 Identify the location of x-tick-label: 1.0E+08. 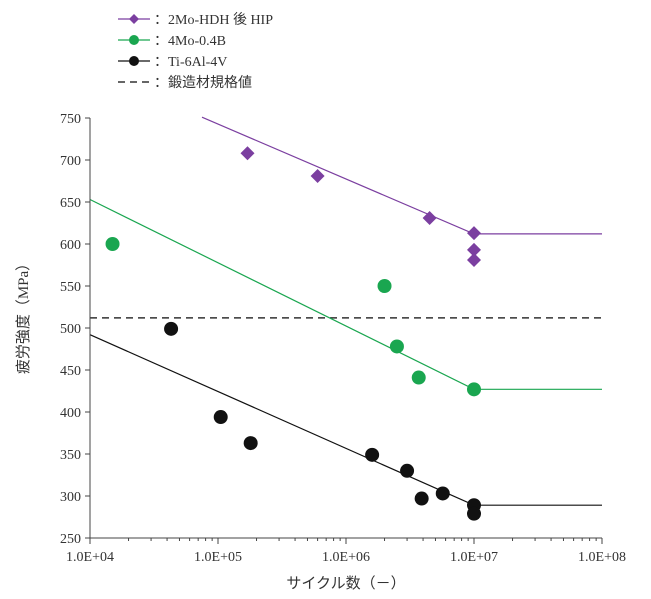
(602, 557).